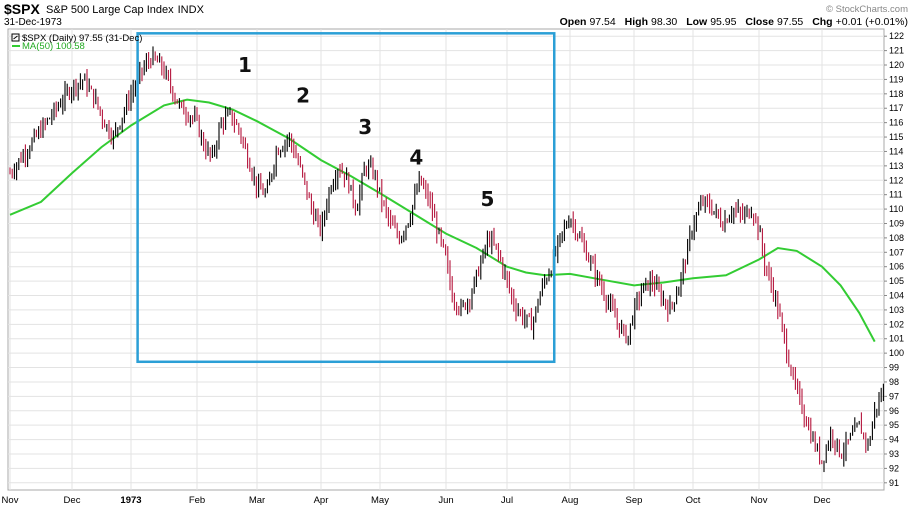 The width and height of the screenshot is (912, 507). Describe the element at coordinates (82, 38) in the screenshot. I see `legend-price: $SPX (Daily) 97.55 (31-Dec)` at that location.